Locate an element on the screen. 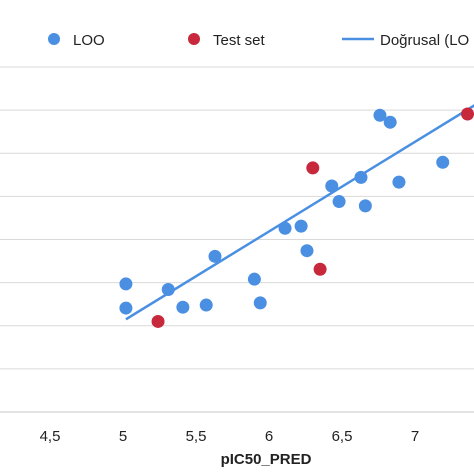 This screenshot has width=474, height=474. legend-label-linear-fit: Doğrusal (LO is located at coordinates (424, 40).